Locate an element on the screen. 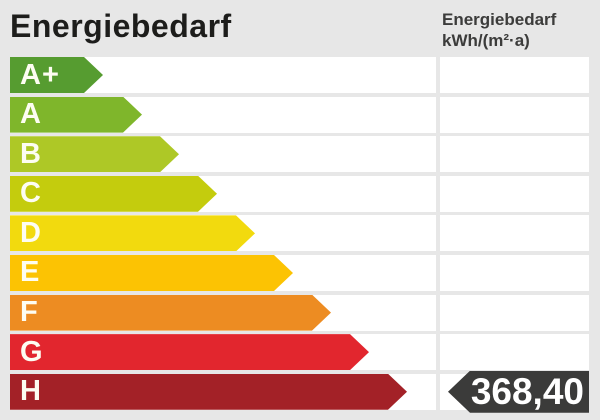 Image resolution: width=600 pixels, height=420 pixels. rating-bar-f: F is located at coordinates (170, 313).